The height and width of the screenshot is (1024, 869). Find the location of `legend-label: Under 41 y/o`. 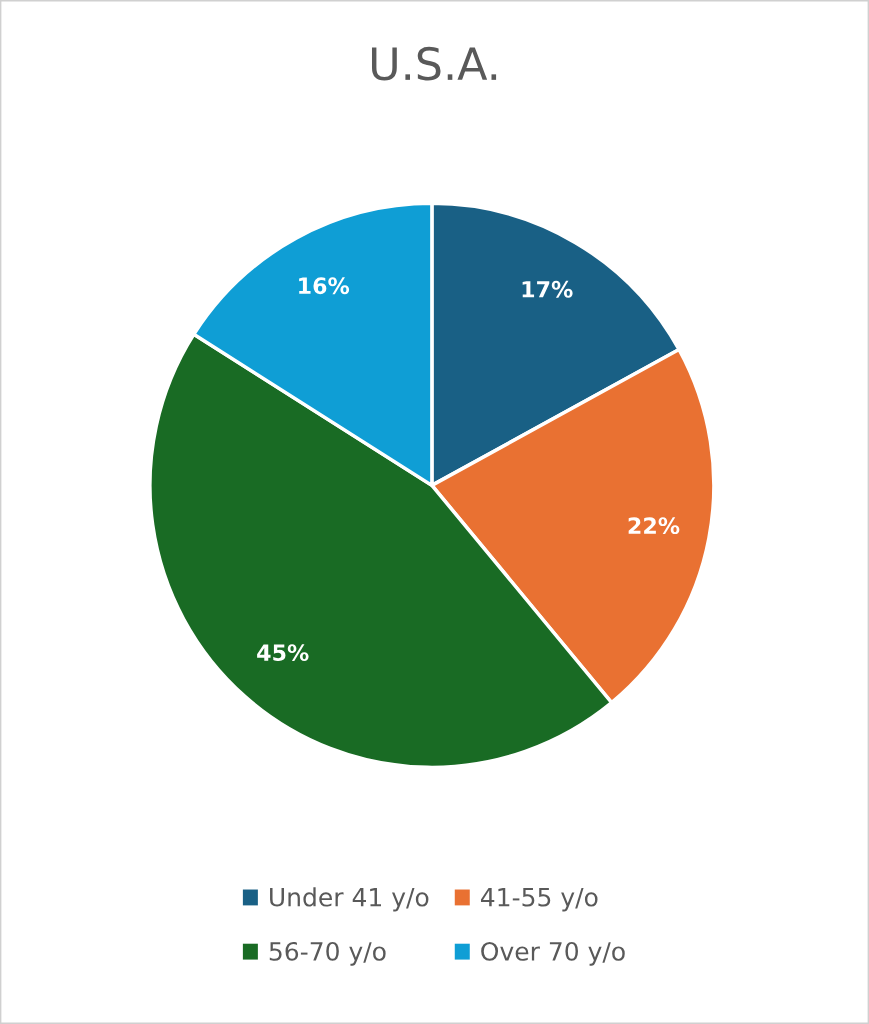

legend-label: Under 41 y/o is located at coordinates (349, 899).